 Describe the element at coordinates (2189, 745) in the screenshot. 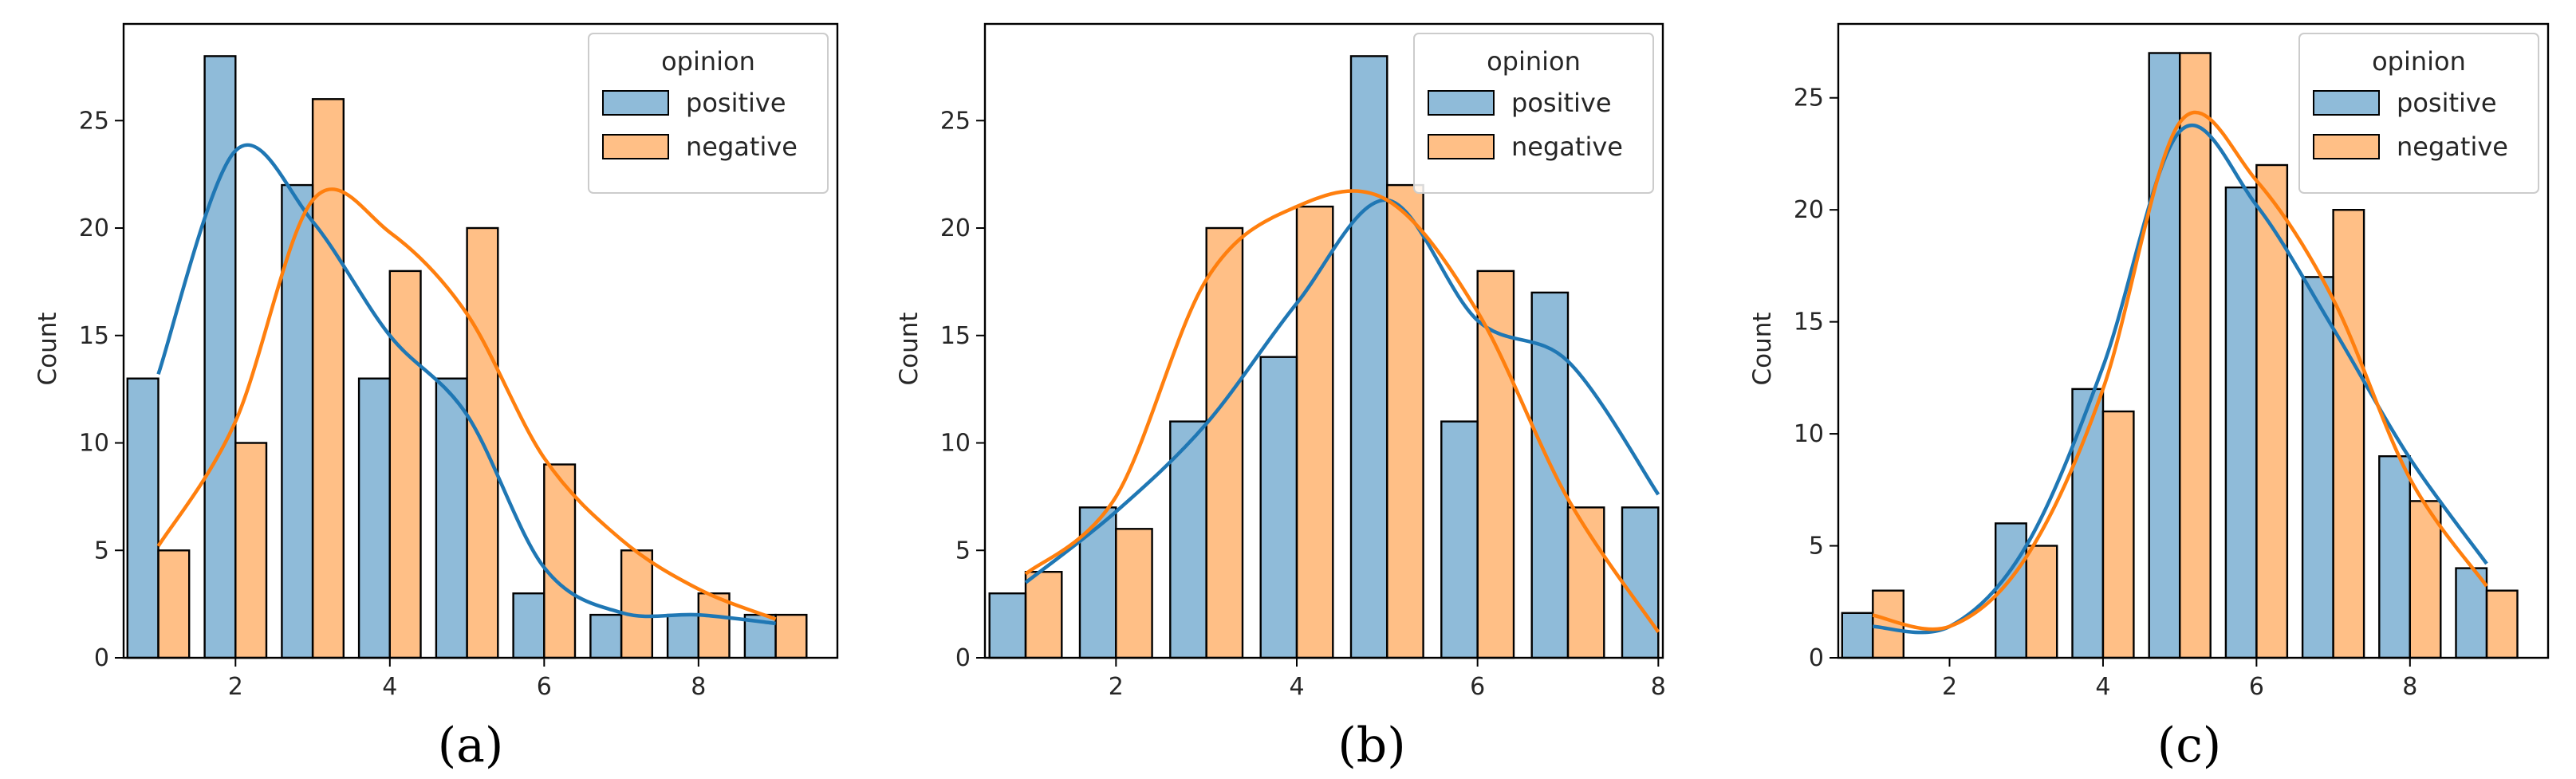

I see `panel-label: (c)` at that location.